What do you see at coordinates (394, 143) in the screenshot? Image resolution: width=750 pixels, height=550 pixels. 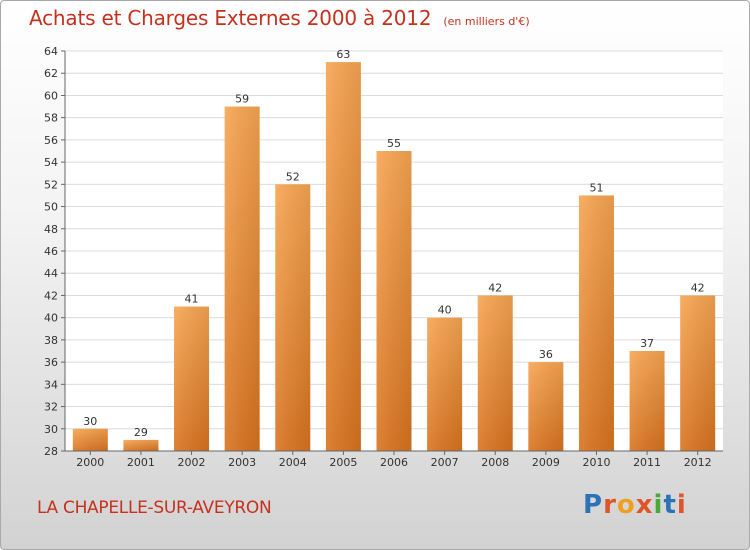 I see `data-label: 55` at bounding box center [394, 143].